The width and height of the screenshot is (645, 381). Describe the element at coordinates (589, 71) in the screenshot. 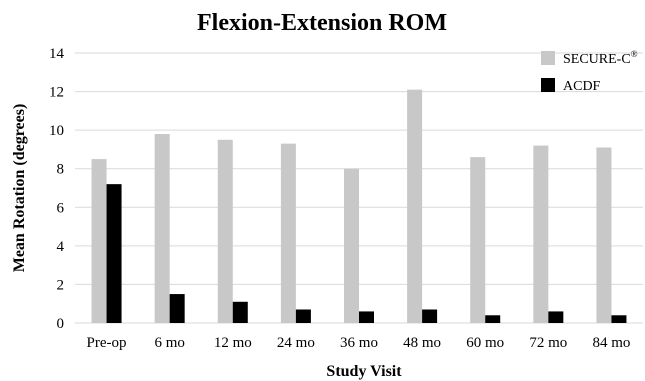

I see `legend: SECURE-C® ACDF` at that location.